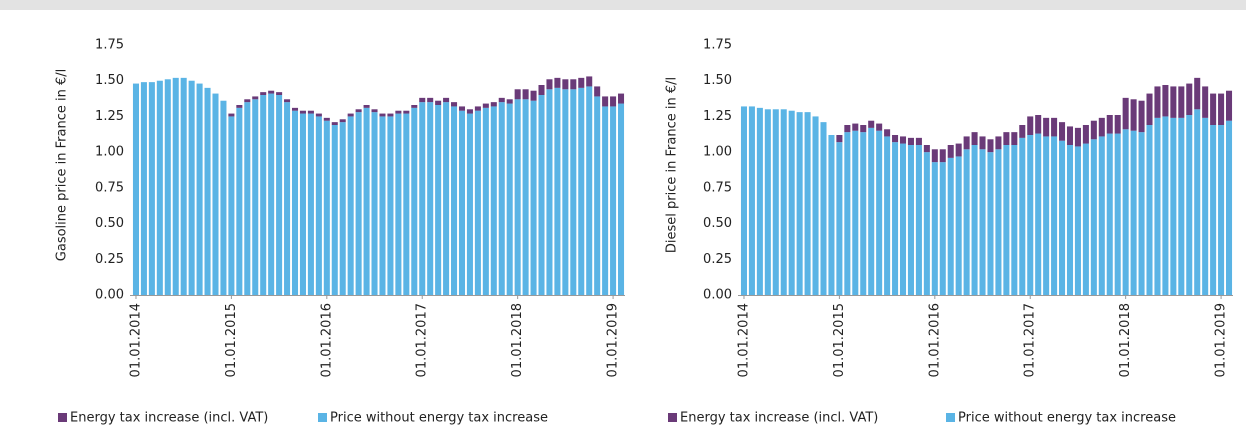 The height and width of the screenshot is (430, 1246). I want to click on x-tick-label: 01.01.2017, so click(1030, 340).